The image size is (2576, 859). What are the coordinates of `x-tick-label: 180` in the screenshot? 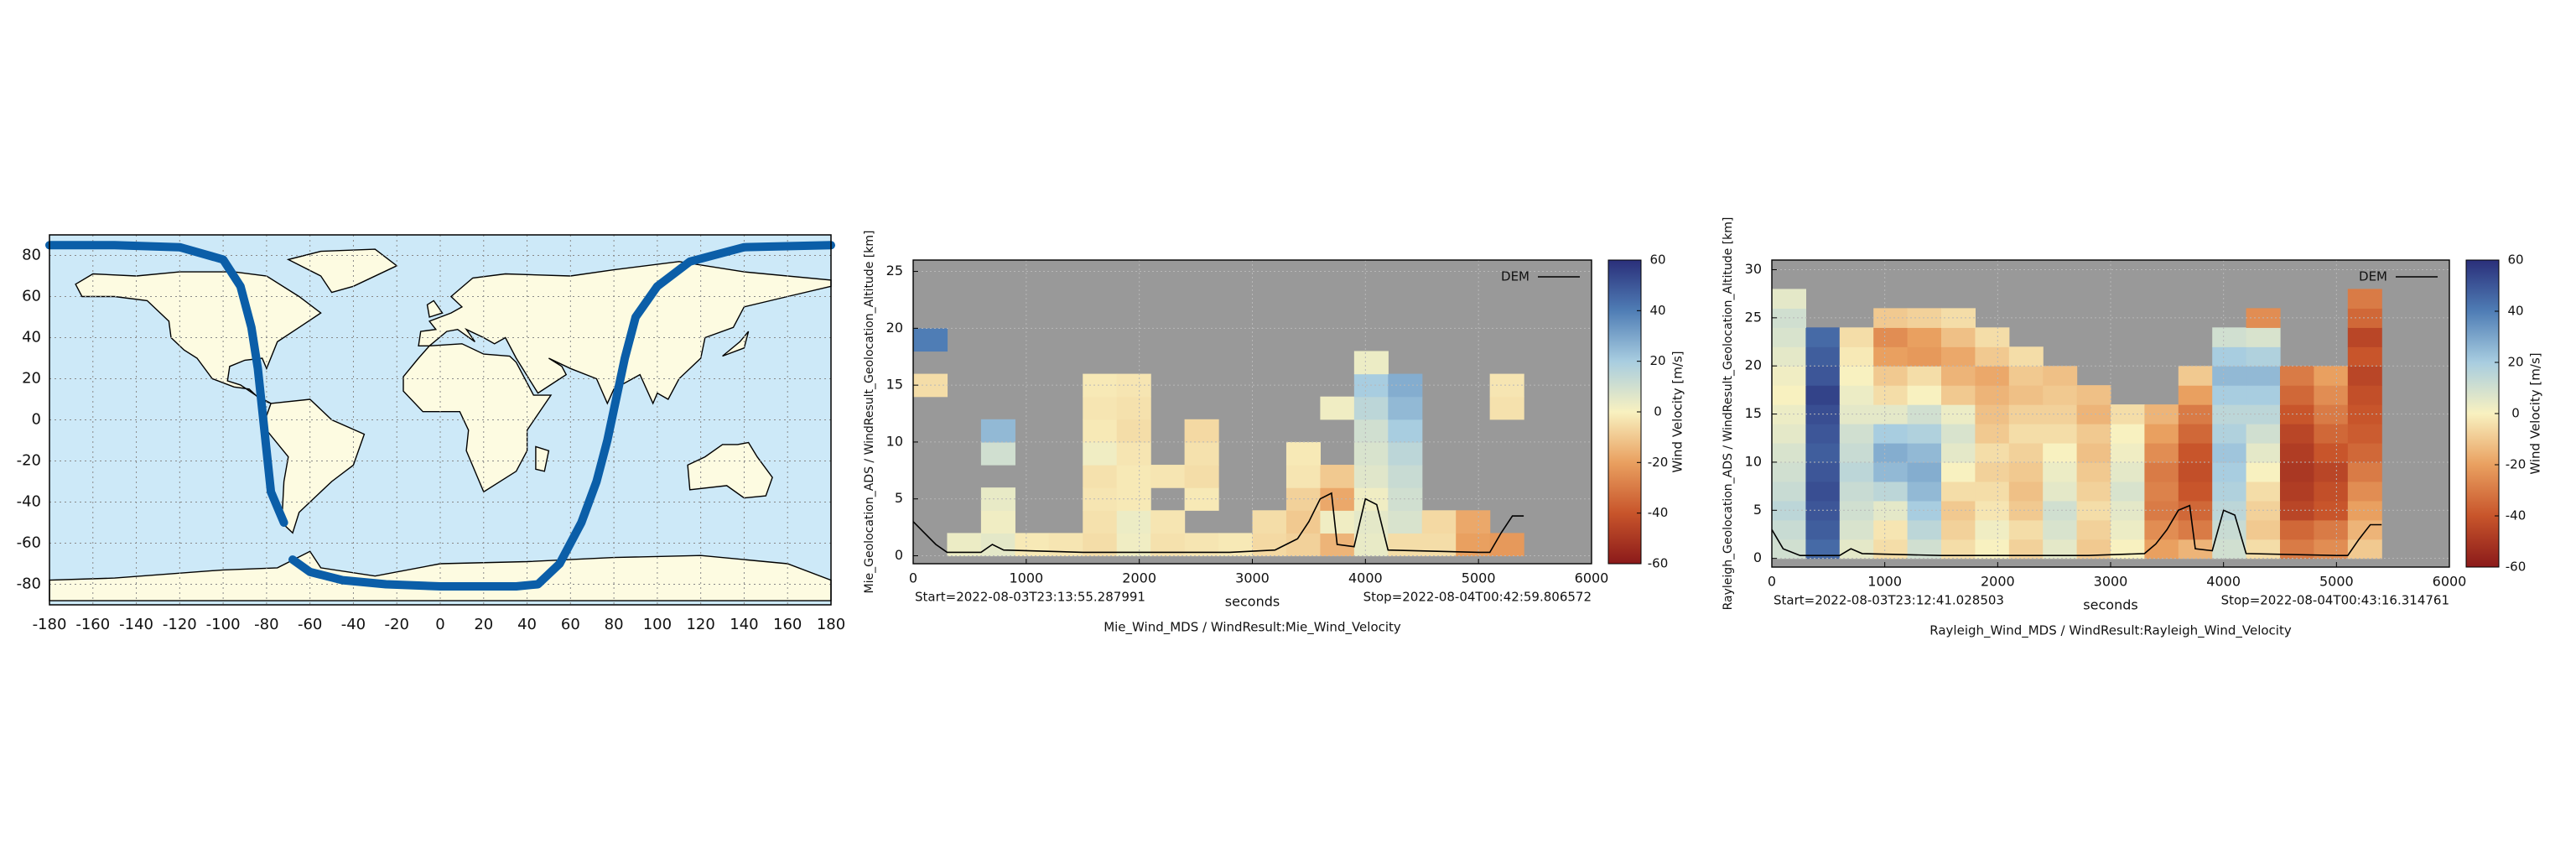 It's located at (831, 624).